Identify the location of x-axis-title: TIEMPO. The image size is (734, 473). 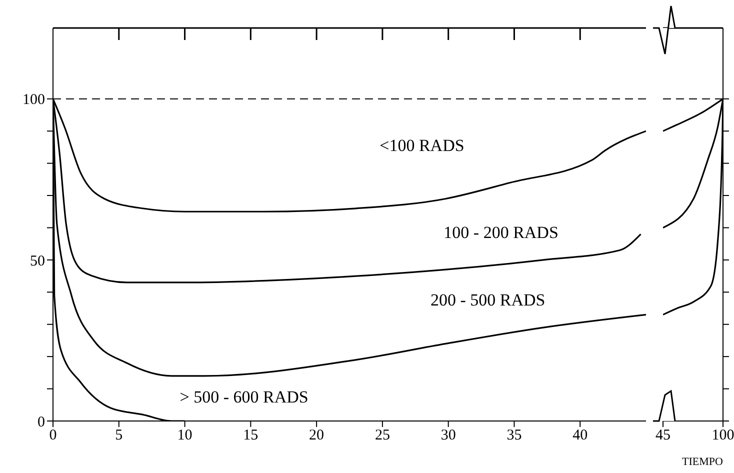
(703, 462).